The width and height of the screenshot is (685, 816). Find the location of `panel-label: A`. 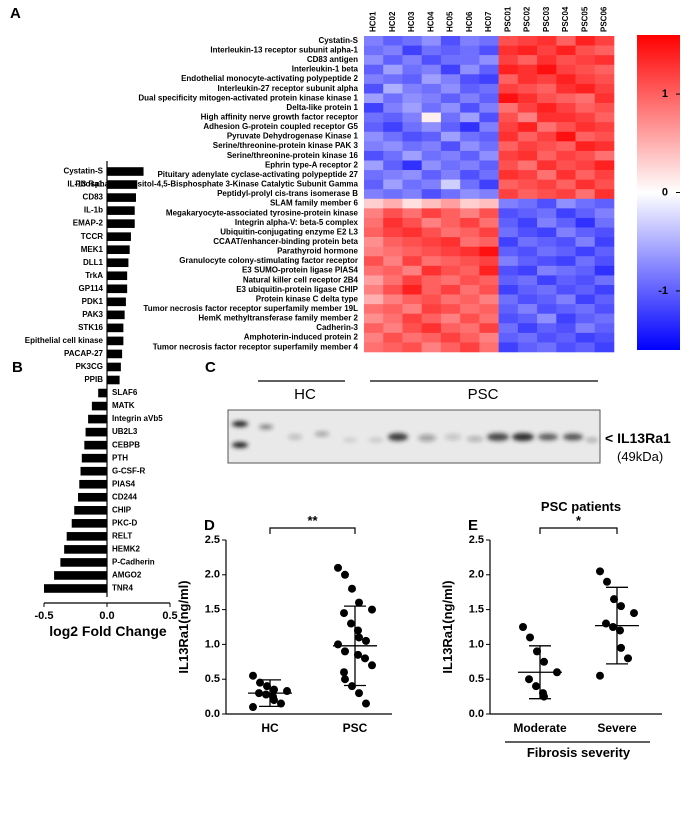

panel-label: A is located at coordinates (15, 13).